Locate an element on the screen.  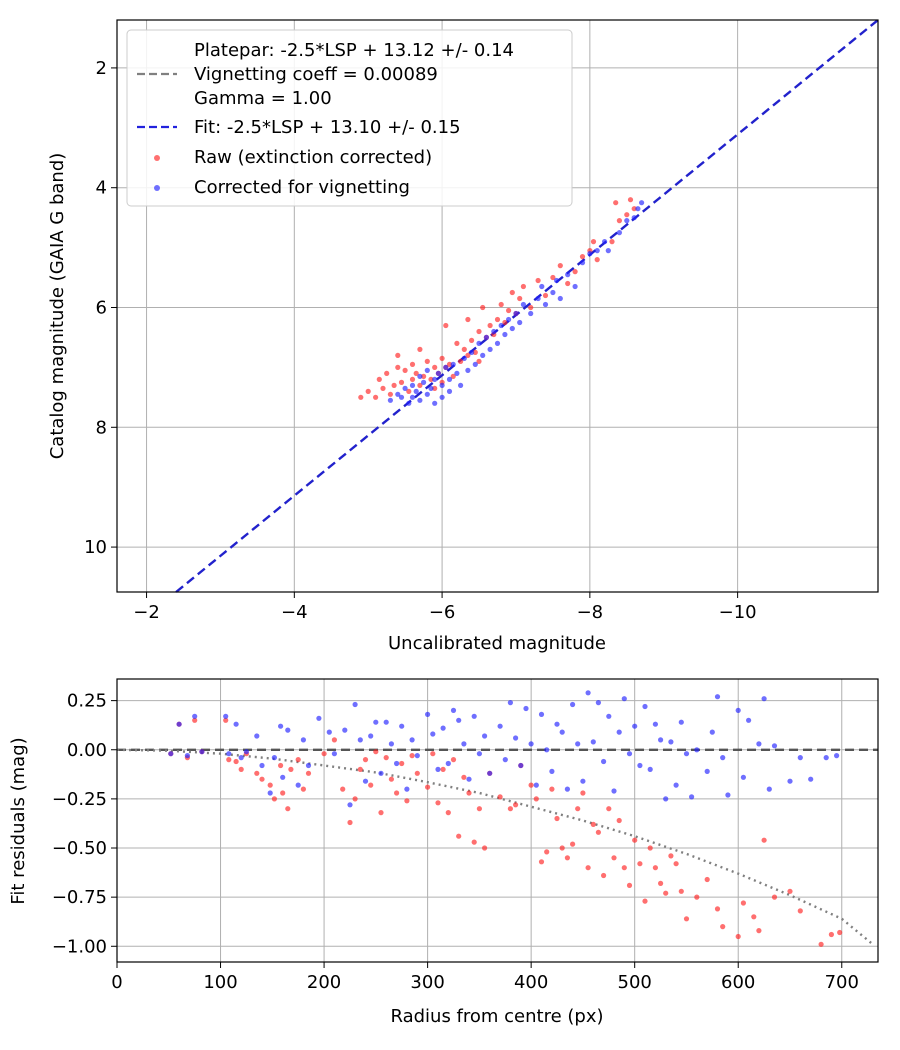
x-tick-label: −8 is located at coordinates (590, 612).